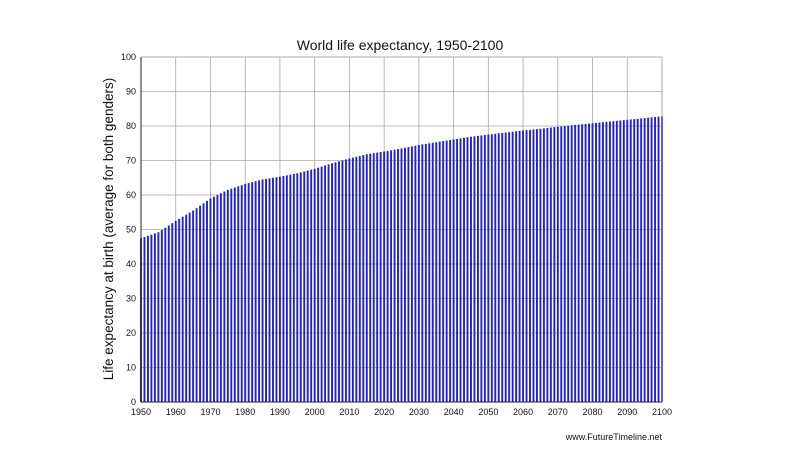  I want to click on bar-2049, so click(484, 269).